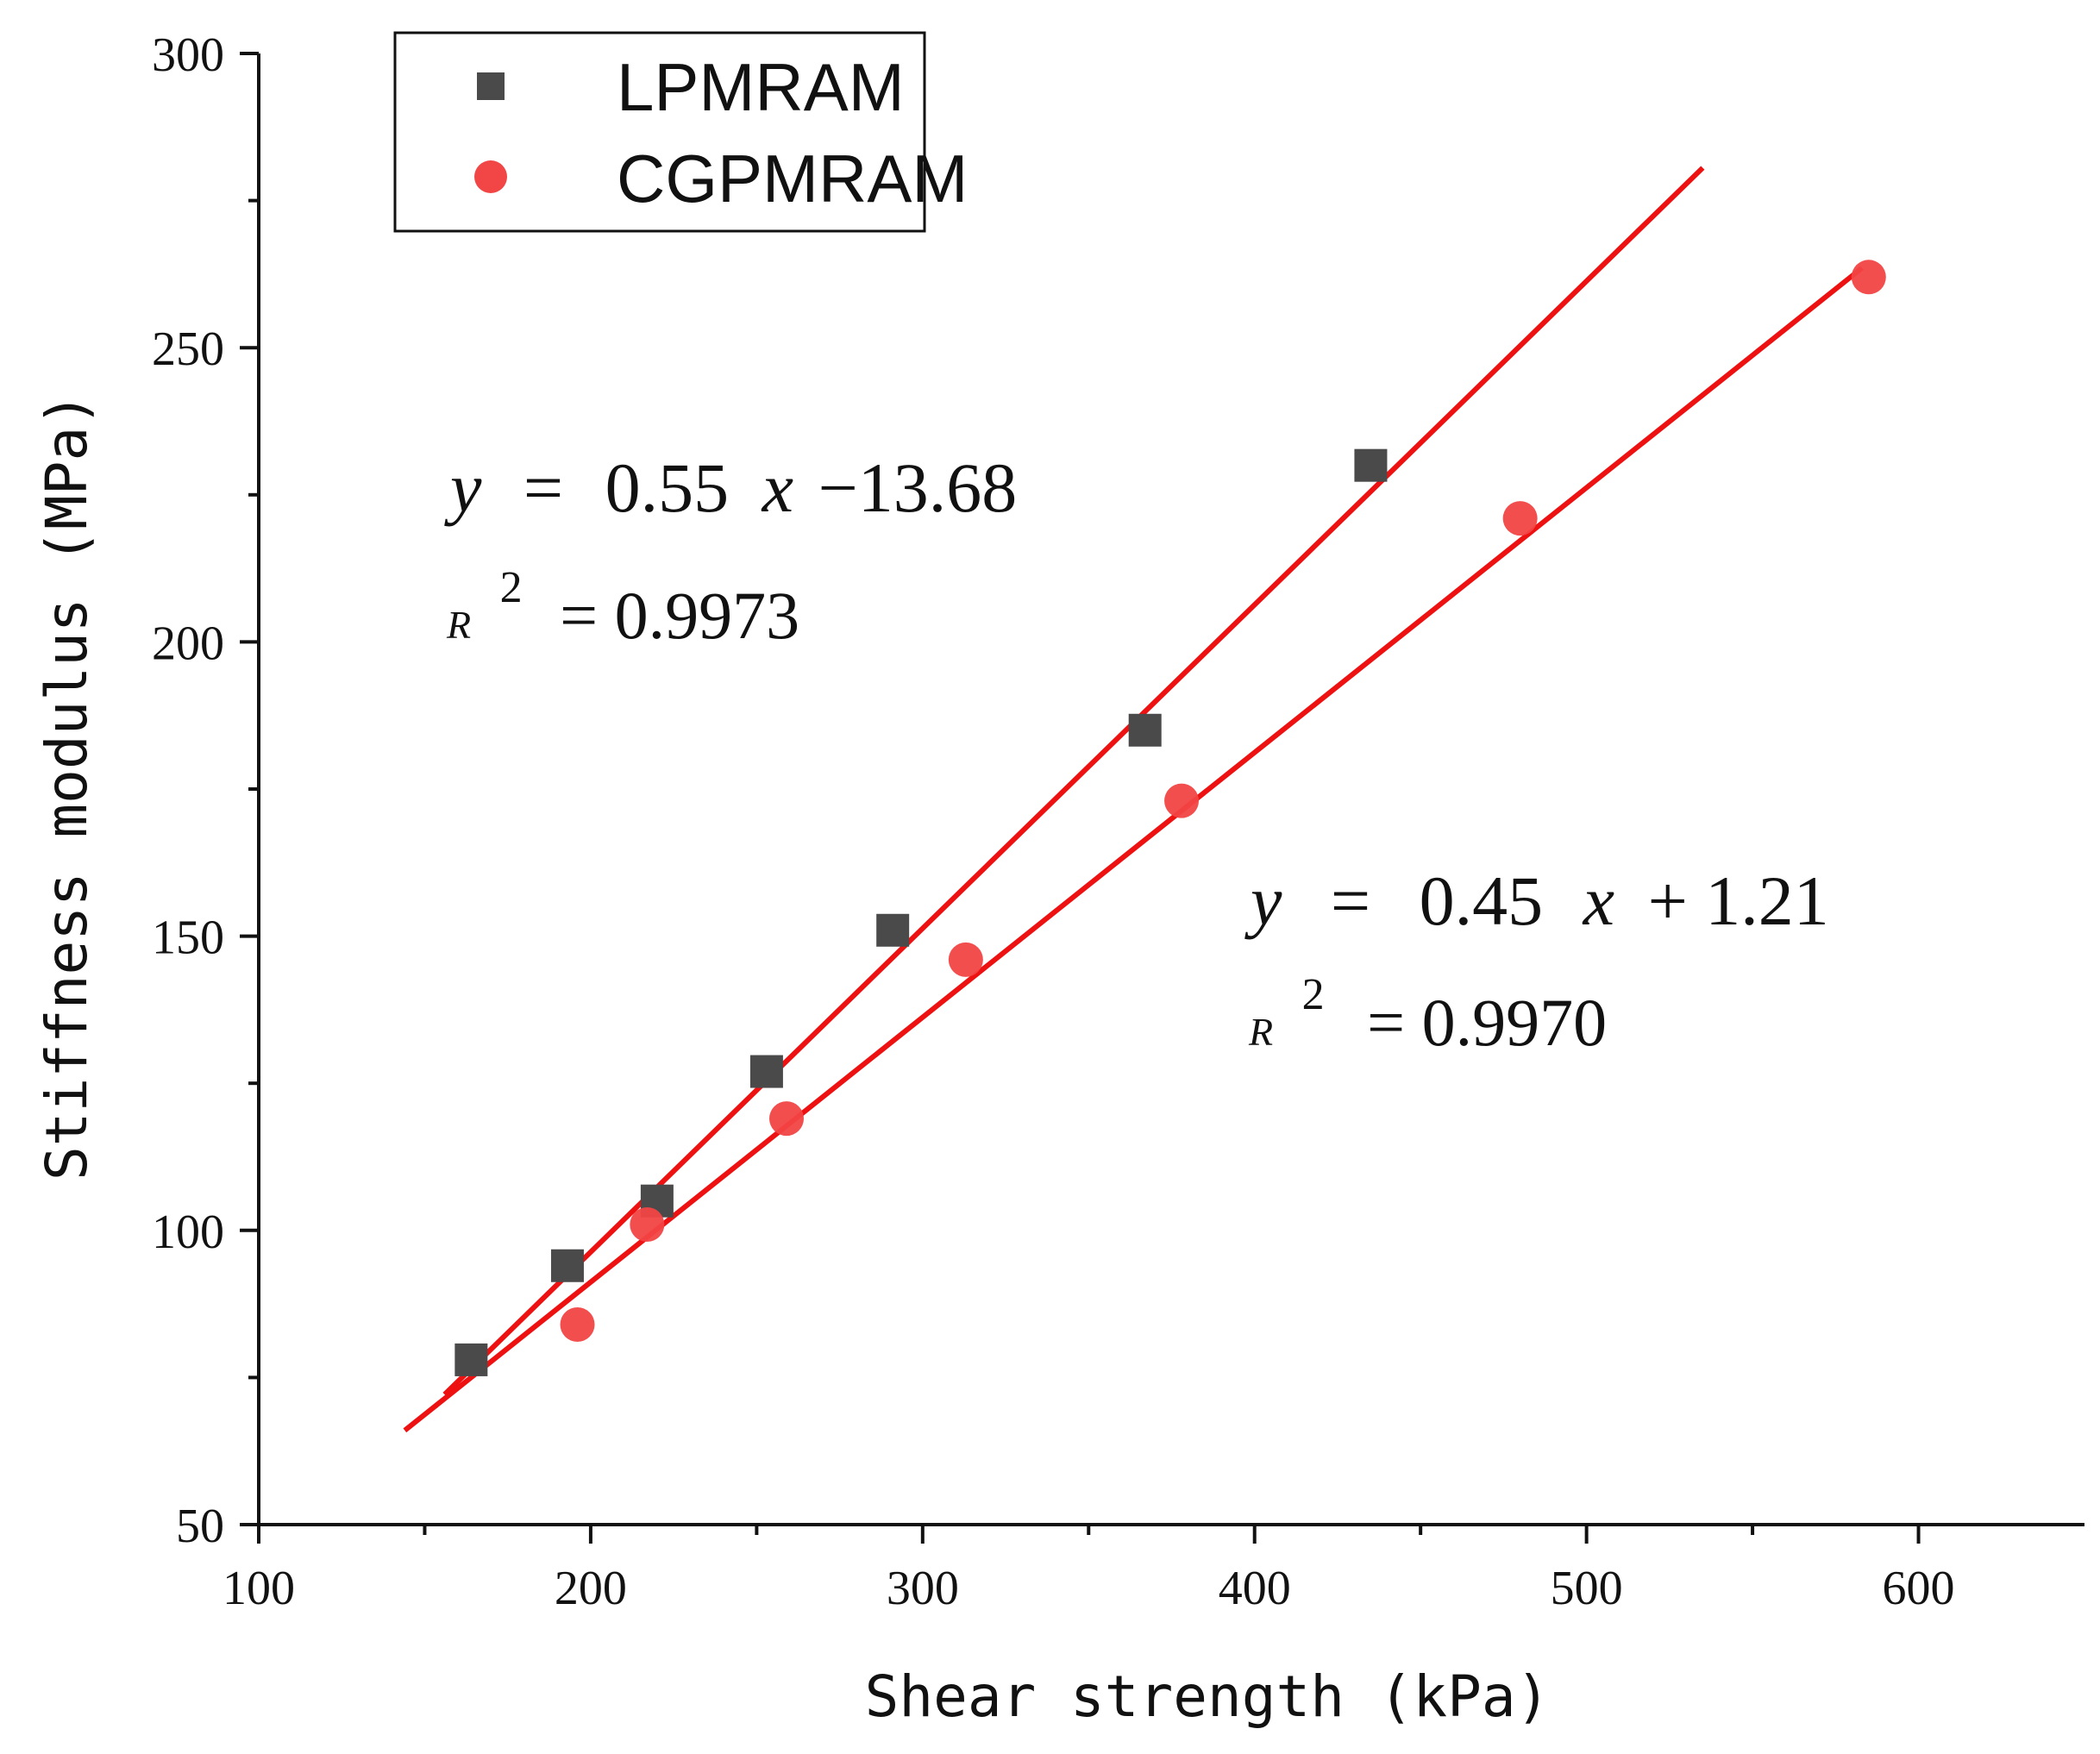 This screenshot has width=2100, height=1754. Describe the element at coordinates (667, 487) in the screenshot. I see `eq-coef-lpmram: 0.55` at that location.